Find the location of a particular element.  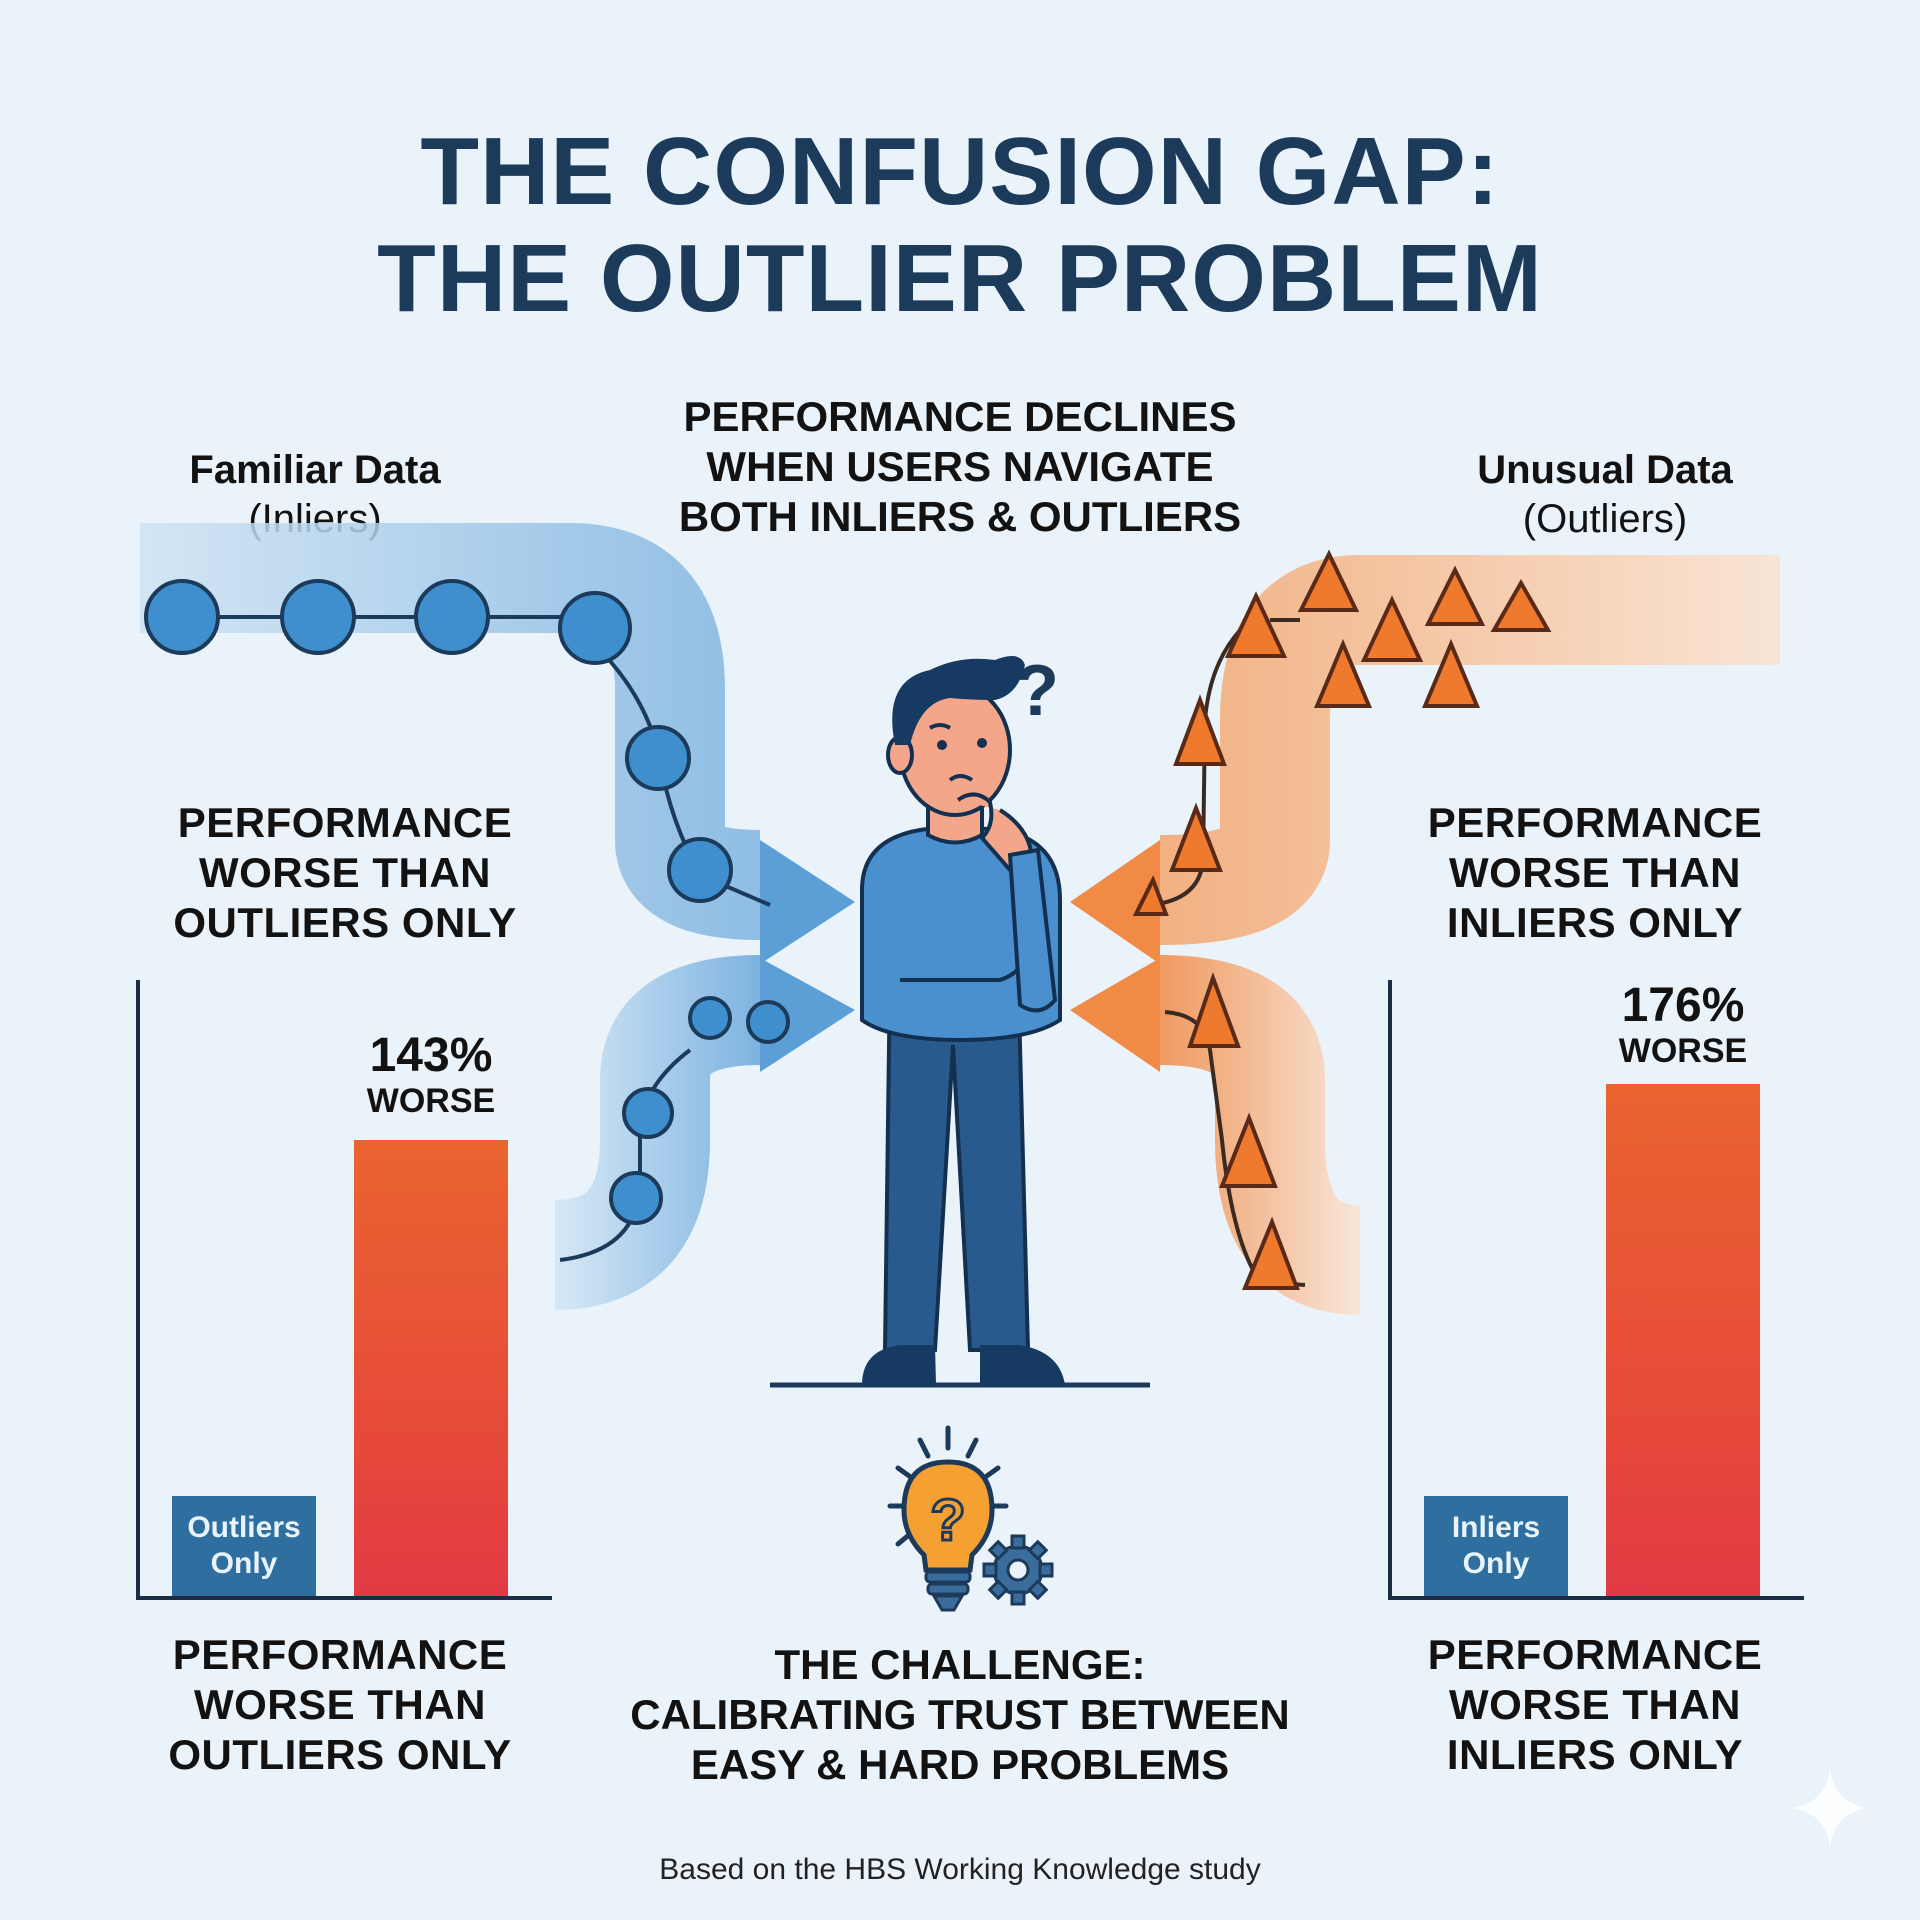

bar-label: Outliers is located at coordinates (244, 1527).